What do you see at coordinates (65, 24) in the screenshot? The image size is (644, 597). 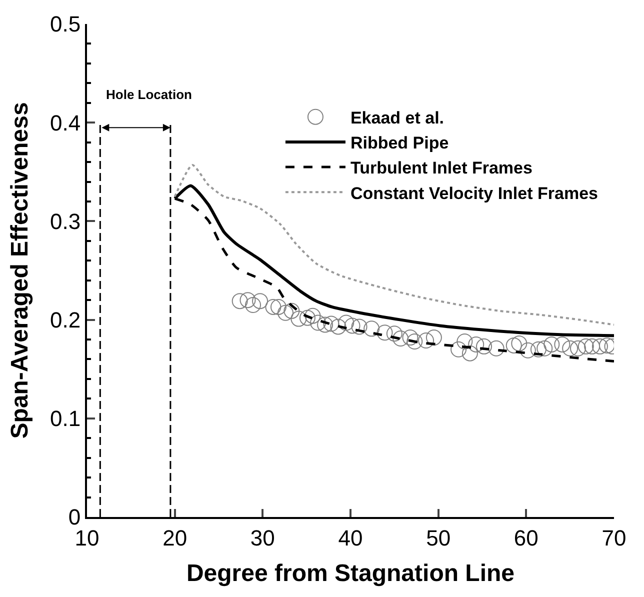 I see `y-tick-label: 0.5` at bounding box center [65, 24].